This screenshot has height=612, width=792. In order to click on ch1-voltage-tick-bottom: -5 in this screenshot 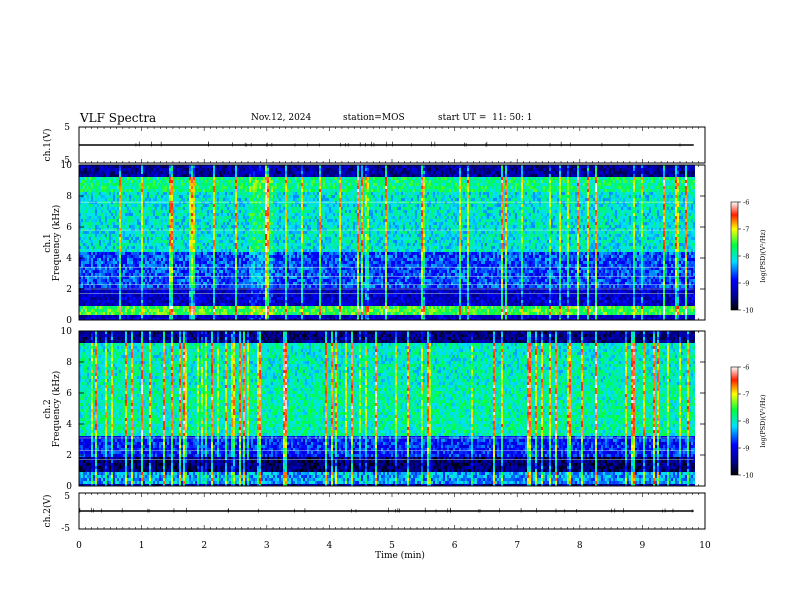, I will do `click(65, 161)`.